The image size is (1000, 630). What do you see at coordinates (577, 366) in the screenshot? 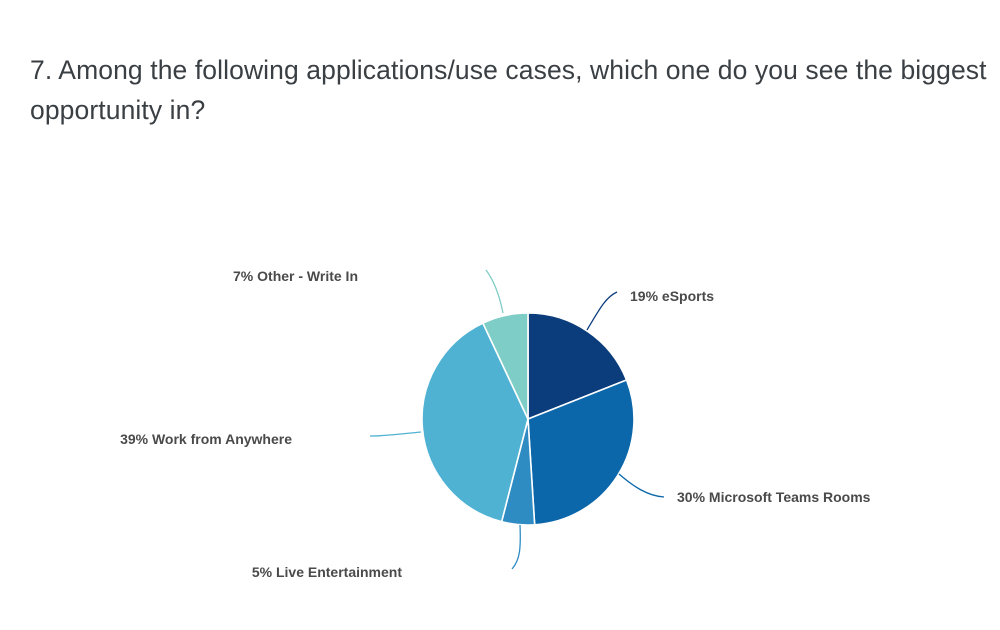
I see `pie-slice-esports` at bounding box center [577, 366].